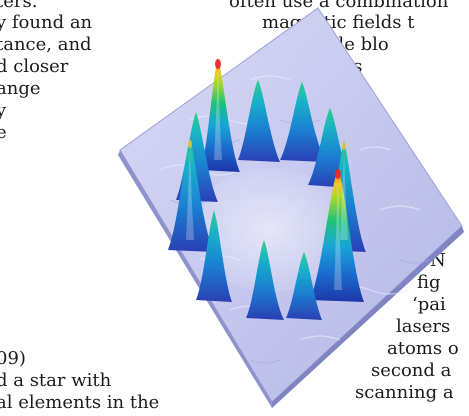  I want to click on right-text-line-11: scanning a, so click(404, 392).